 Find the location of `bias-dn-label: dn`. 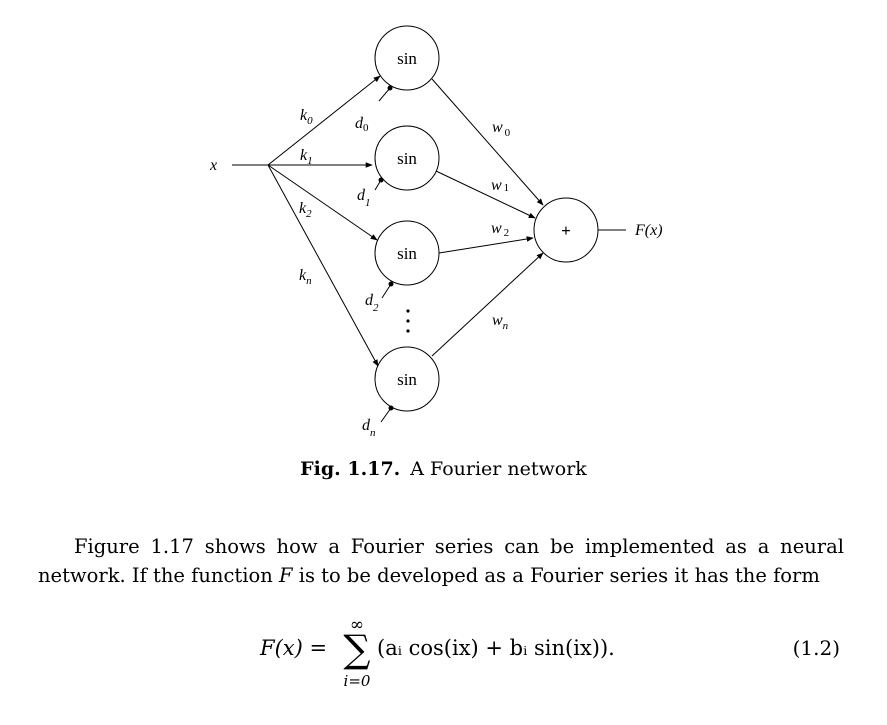

bias-dn-label: dn is located at coordinates (369, 428).